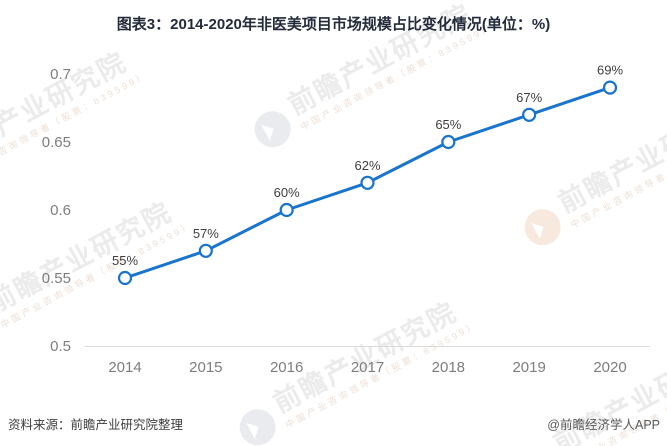 Image resolution: width=667 pixels, height=446 pixels. What do you see at coordinates (367, 165) in the screenshot?
I see `point-label: 62%` at bounding box center [367, 165].